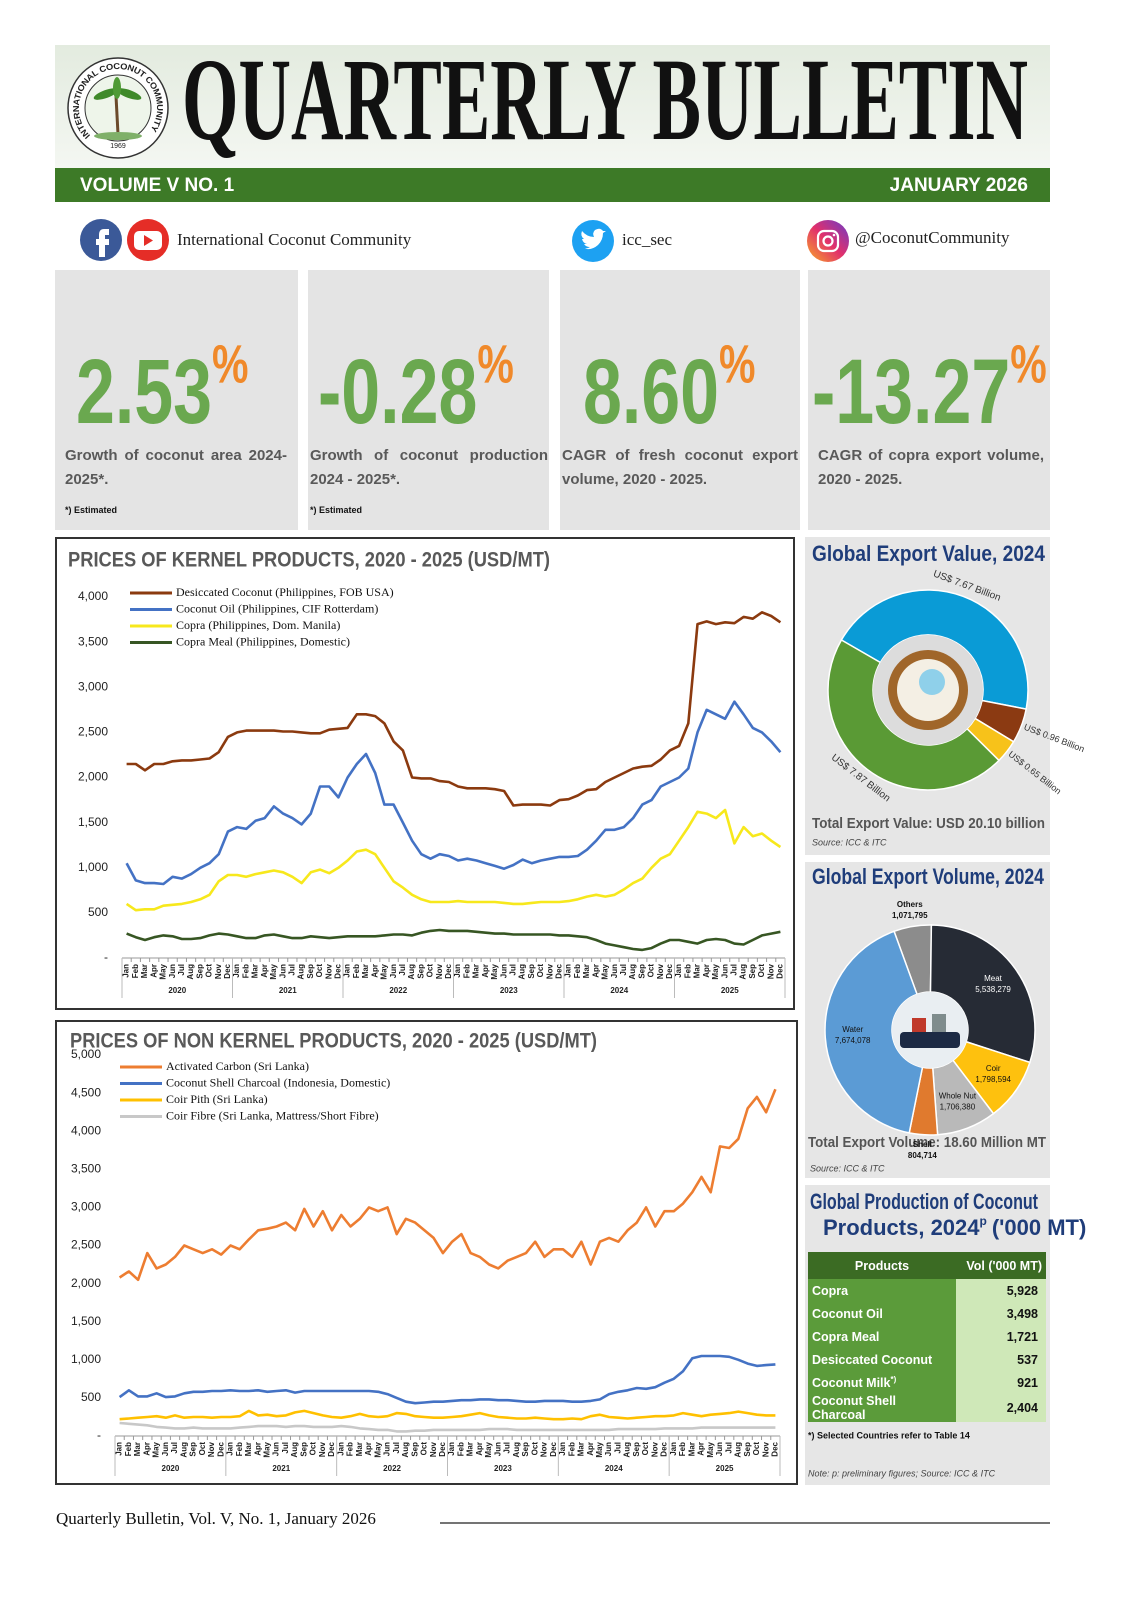 This screenshot has height=1600, width=1131. What do you see at coordinates (882, 1359) in the screenshot?
I see `product-cell: Desiccated Coconut` at bounding box center [882, 1359].